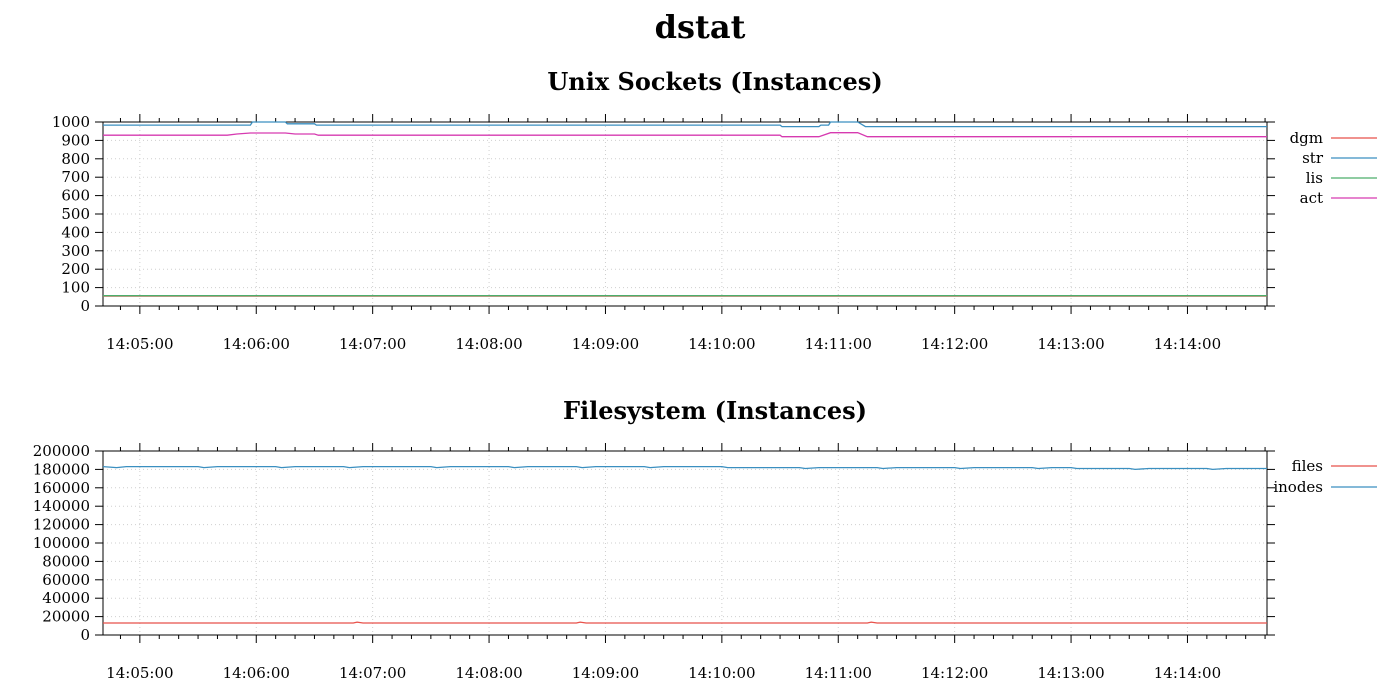  What do you see at coordinates (75, 269) in the screenshot?
I see `y-tick-label: 200` at bounding box center [75, 269].